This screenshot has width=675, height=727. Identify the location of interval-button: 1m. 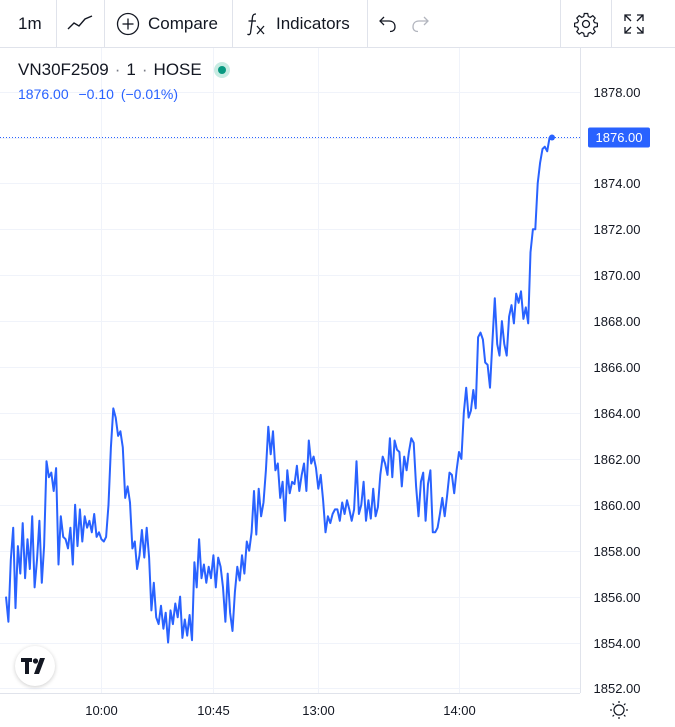
(30, 23).